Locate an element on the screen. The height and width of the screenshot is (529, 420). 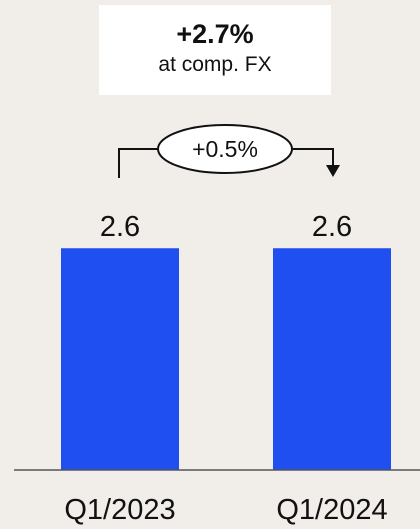
bar-Q1-2023 is located at coordinates (120, 359).